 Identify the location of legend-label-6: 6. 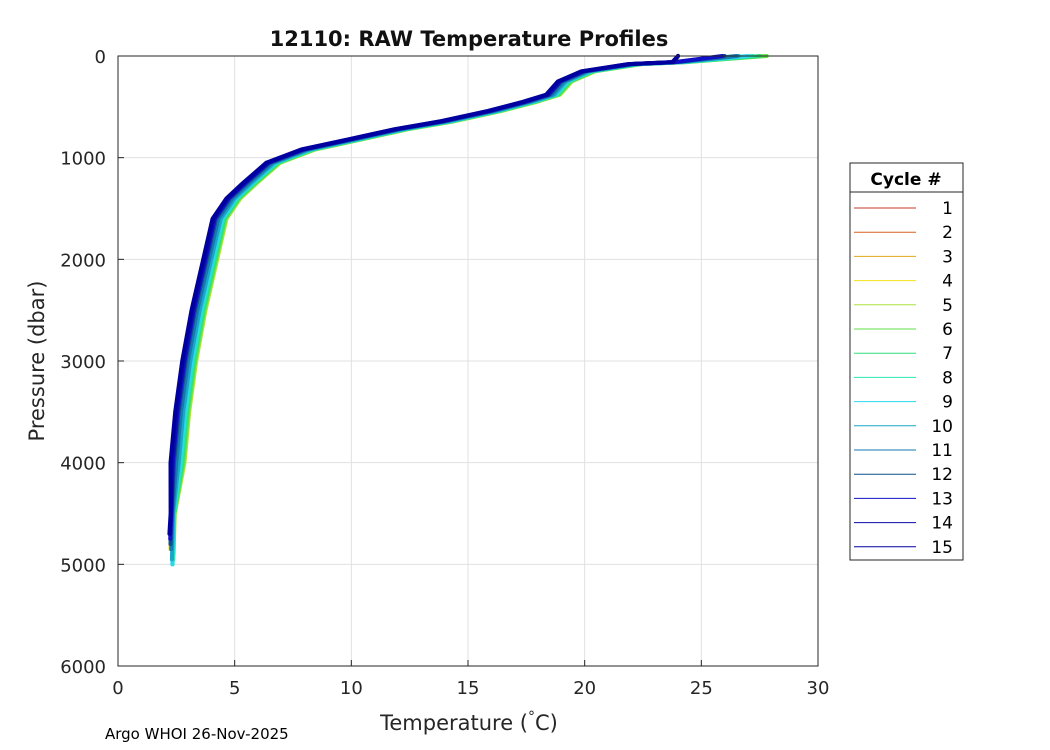
(947, 330).